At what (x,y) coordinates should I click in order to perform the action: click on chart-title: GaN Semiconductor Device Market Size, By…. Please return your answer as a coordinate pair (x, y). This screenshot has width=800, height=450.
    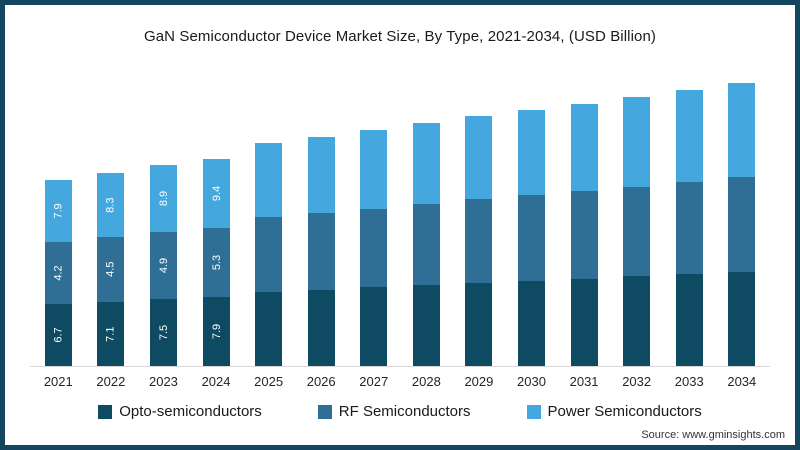
    Looking at the image, I should click on (400, 36).